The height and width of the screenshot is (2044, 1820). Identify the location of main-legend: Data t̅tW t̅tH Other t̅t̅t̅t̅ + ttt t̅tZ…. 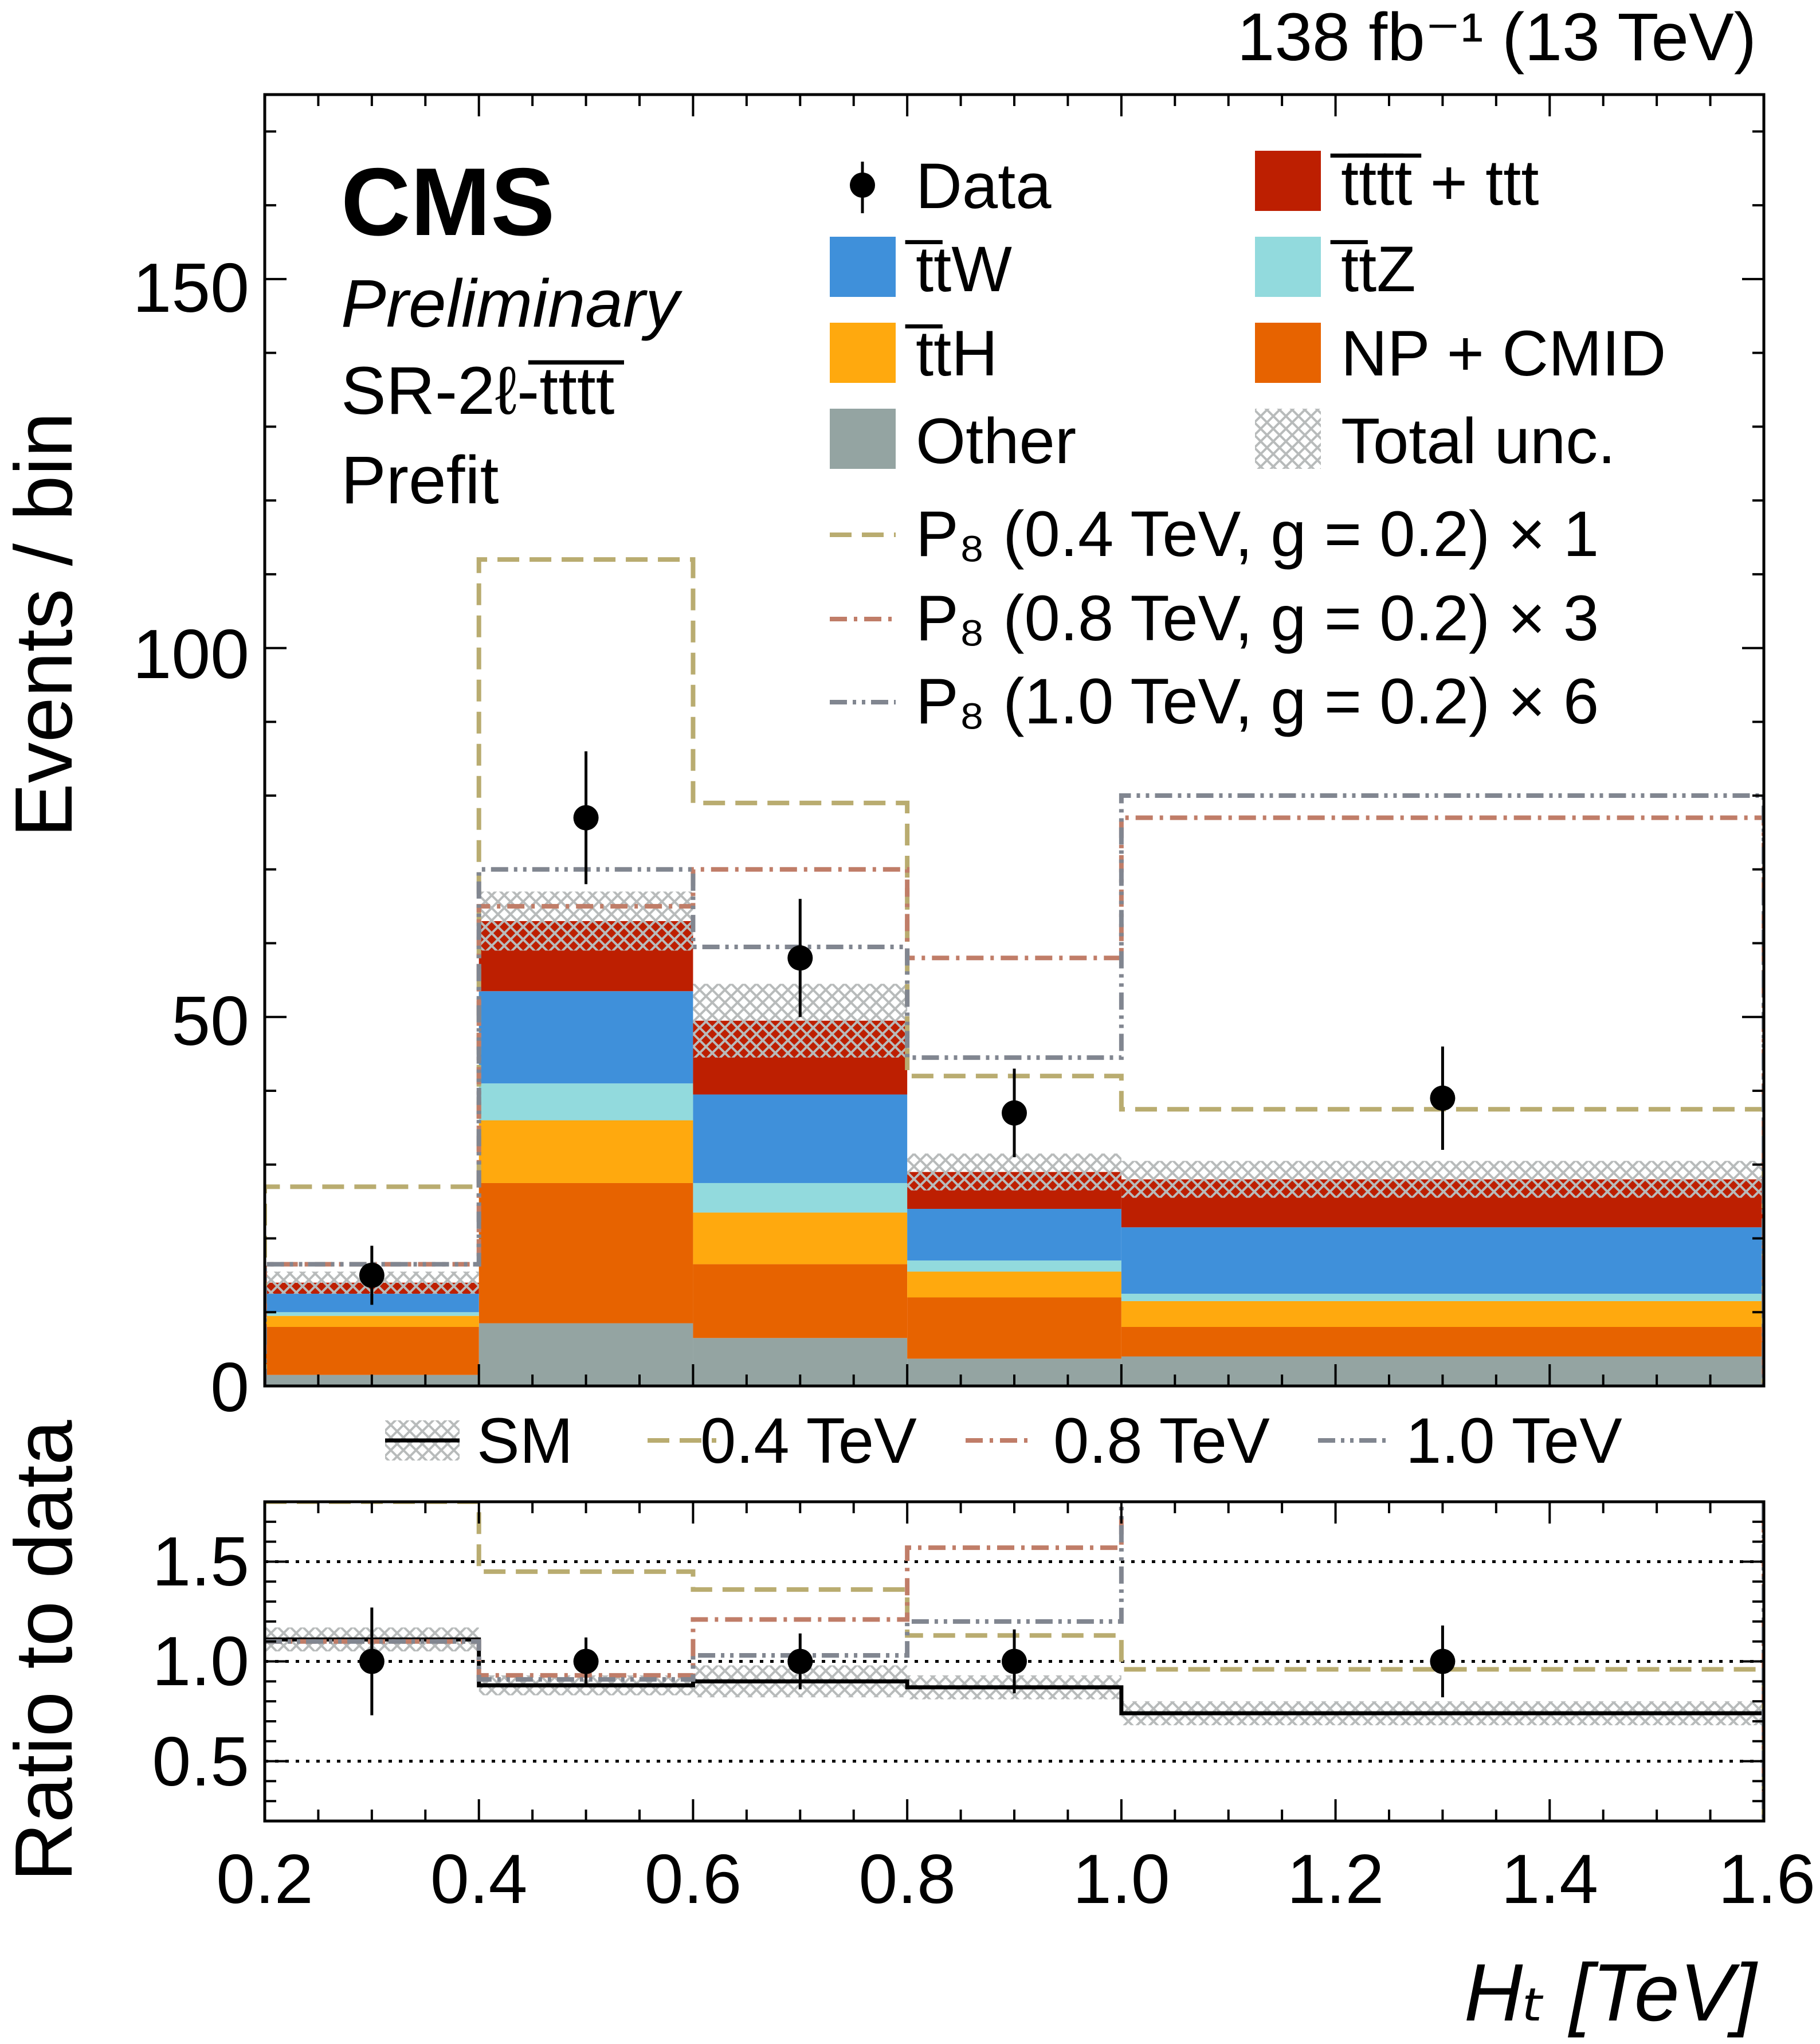
(1248, 442).